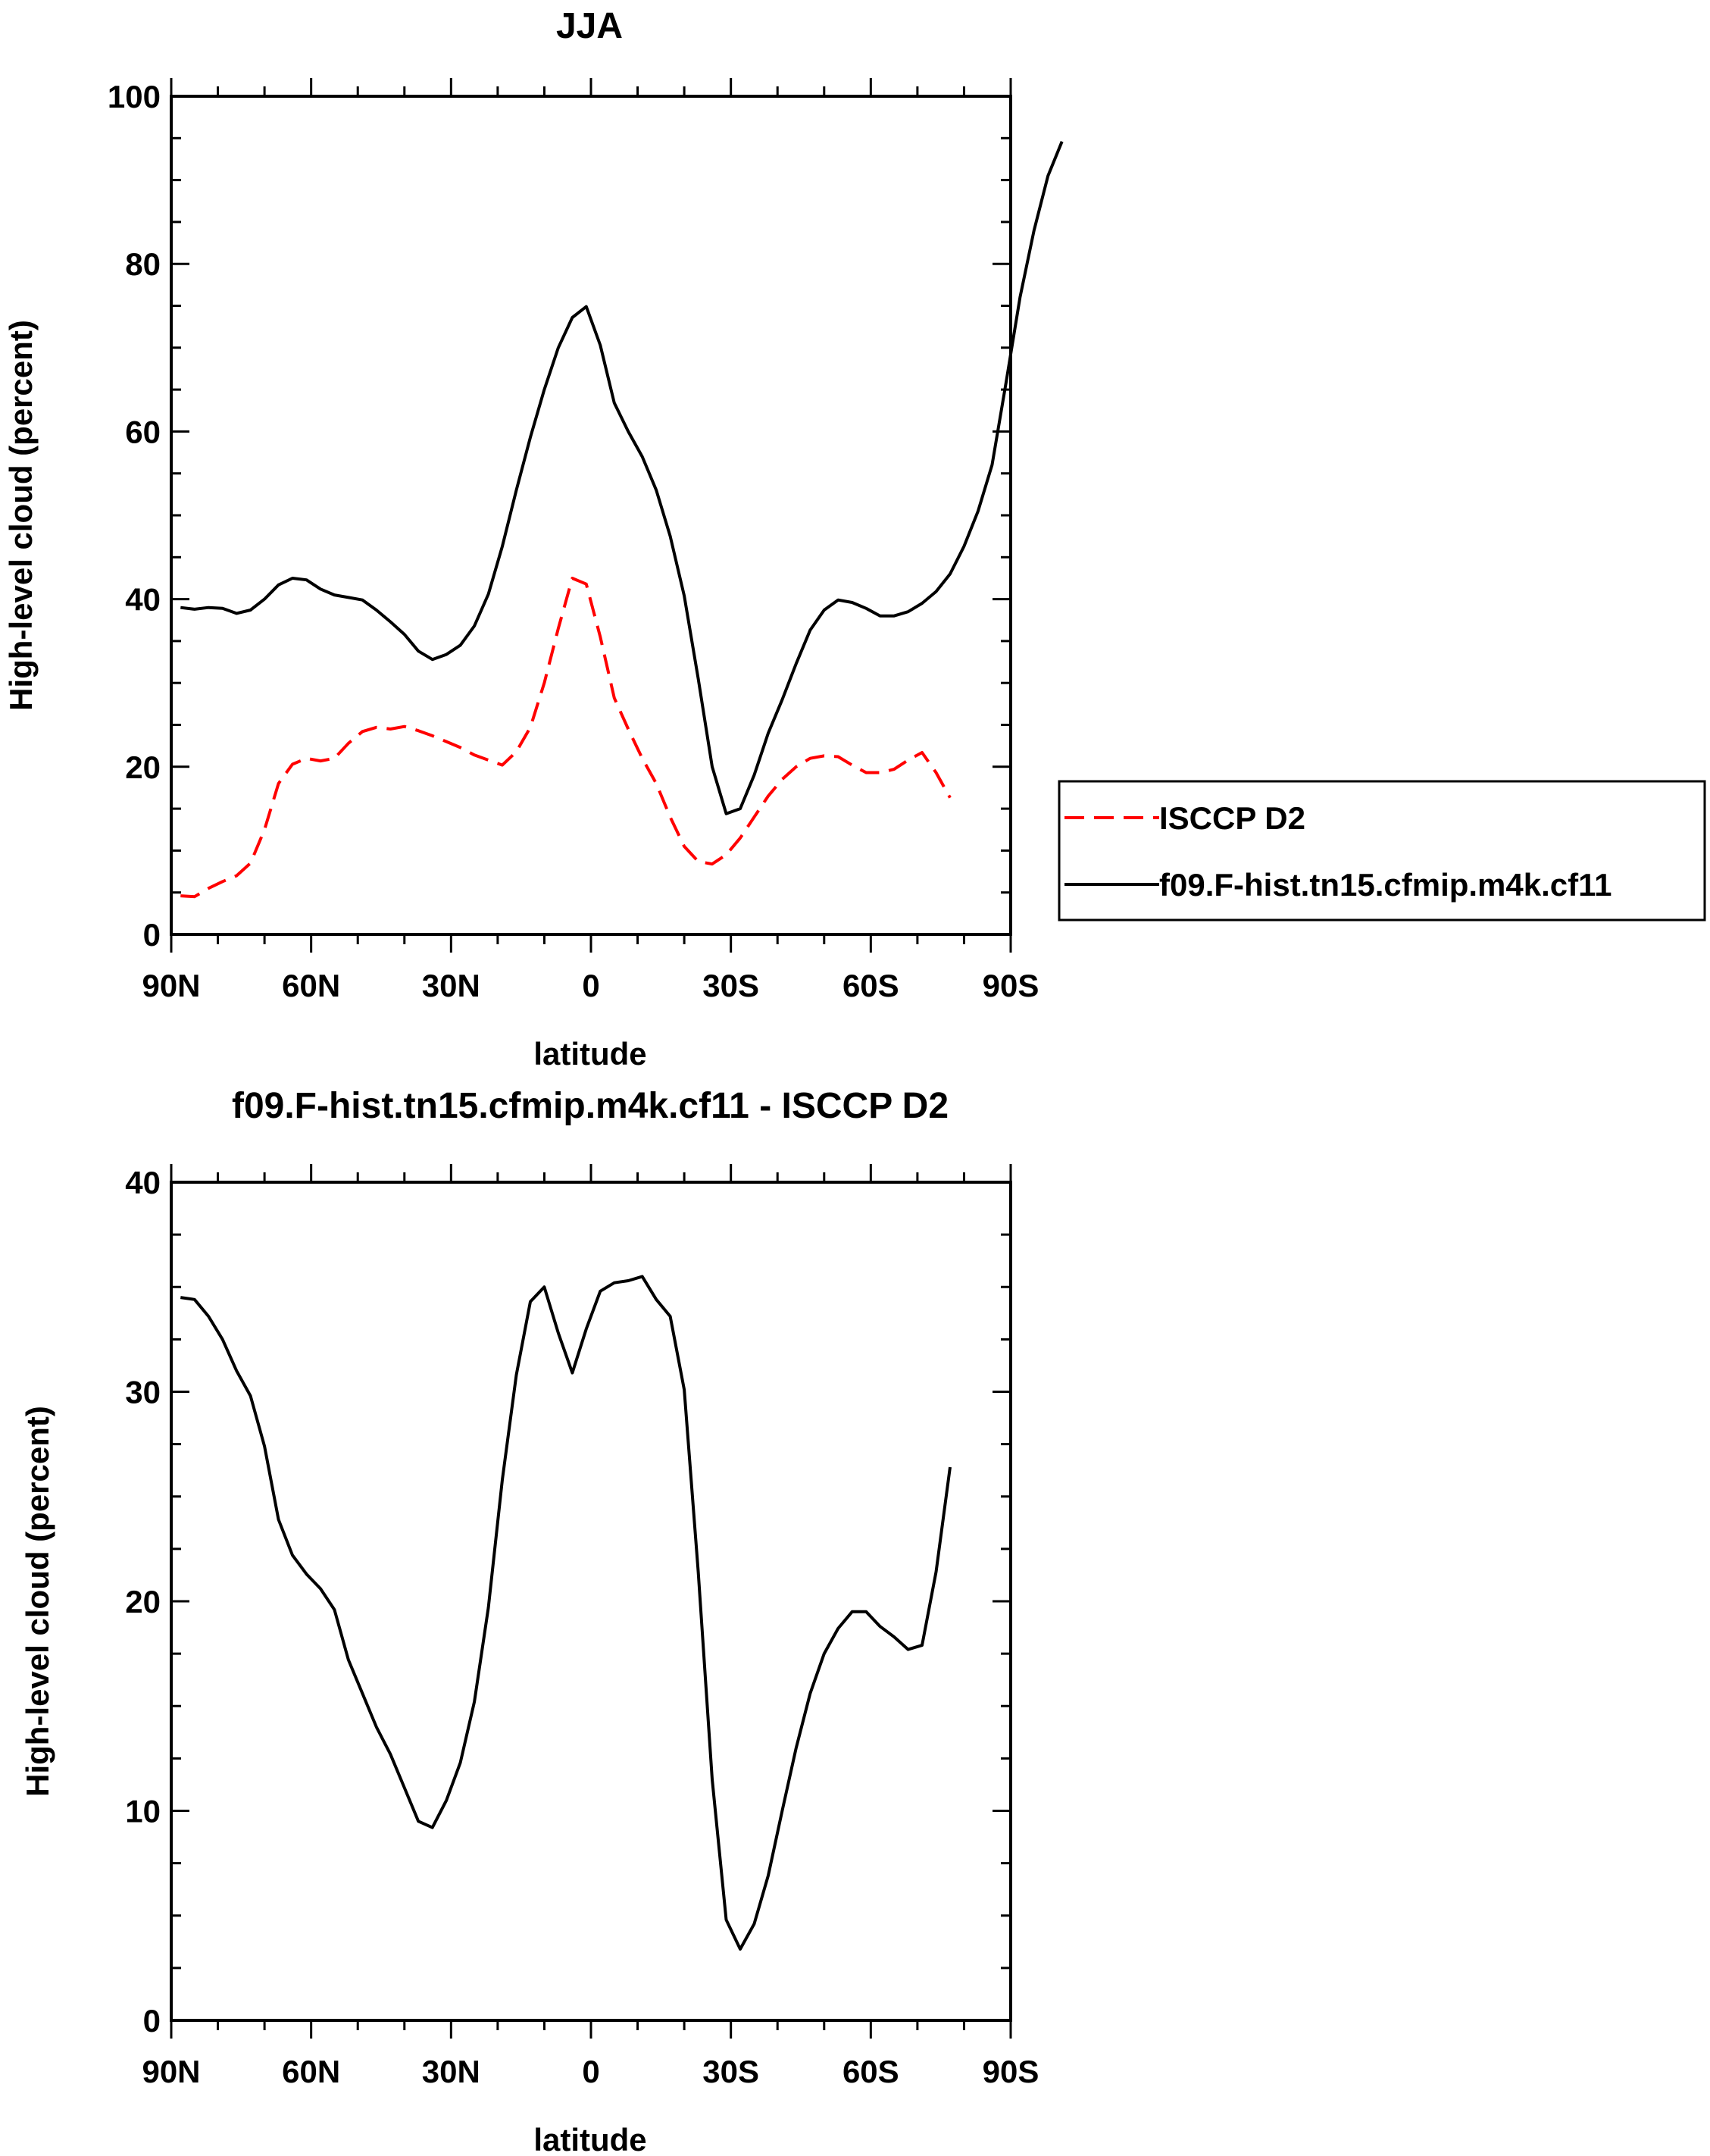 The image size is (1710, 2156). What do you see at coordinates (311, 2071) in the screenshot?
I see `bottom-x-tick-label: 60N` at bounding box center [311, 2071].